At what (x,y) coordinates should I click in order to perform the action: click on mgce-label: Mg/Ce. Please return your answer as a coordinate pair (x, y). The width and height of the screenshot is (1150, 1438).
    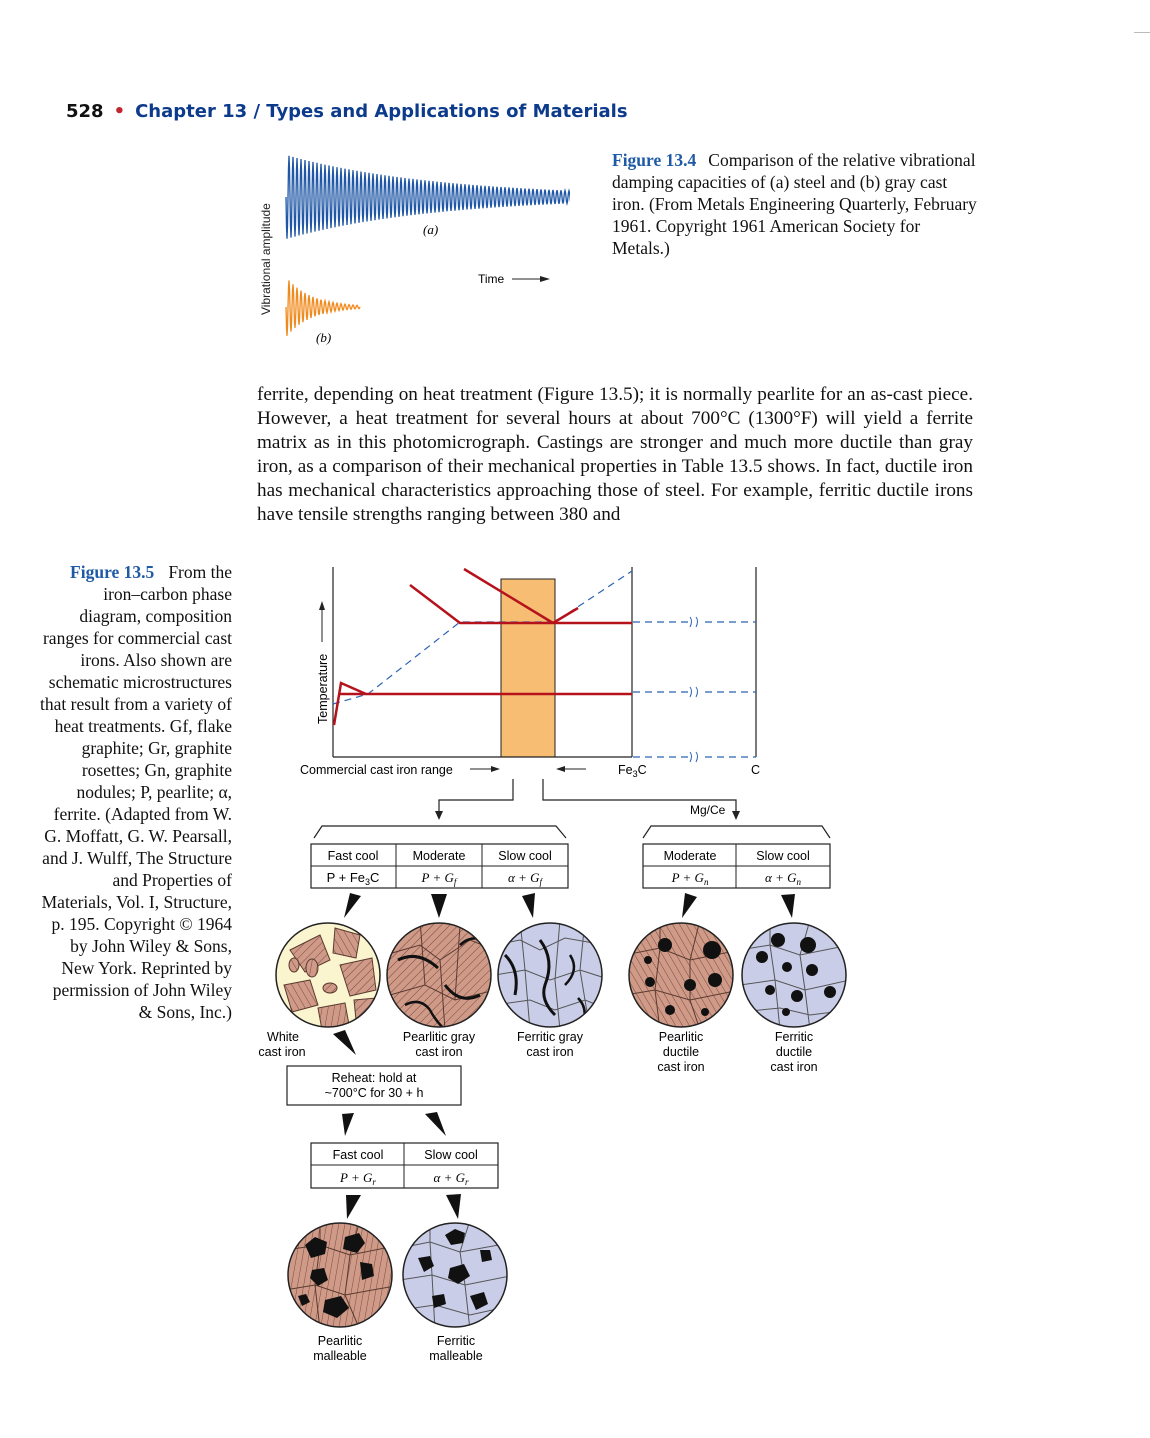
    Looking at the image, I should click on (708, 810).